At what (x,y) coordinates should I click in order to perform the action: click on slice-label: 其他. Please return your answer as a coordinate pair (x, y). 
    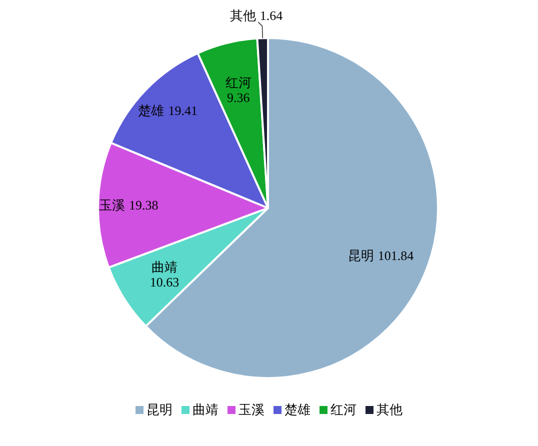
    Looking at the image, I should click on (243, 16).